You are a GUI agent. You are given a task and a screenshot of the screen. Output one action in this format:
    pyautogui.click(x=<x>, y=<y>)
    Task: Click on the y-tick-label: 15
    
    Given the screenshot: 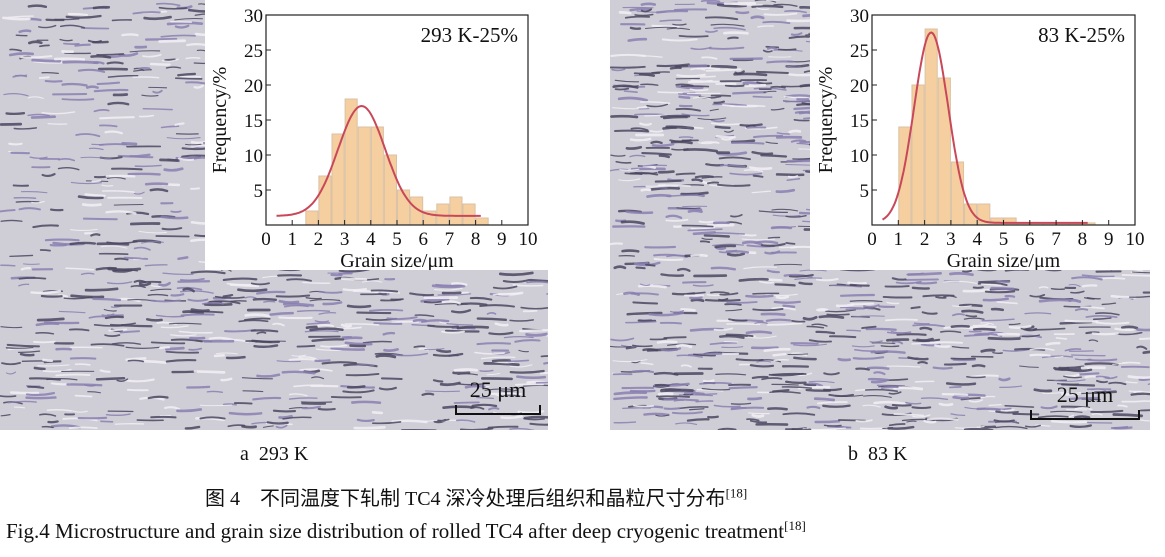 What is the action you would take?
    pyautogui.click(x=253, y=121)
    